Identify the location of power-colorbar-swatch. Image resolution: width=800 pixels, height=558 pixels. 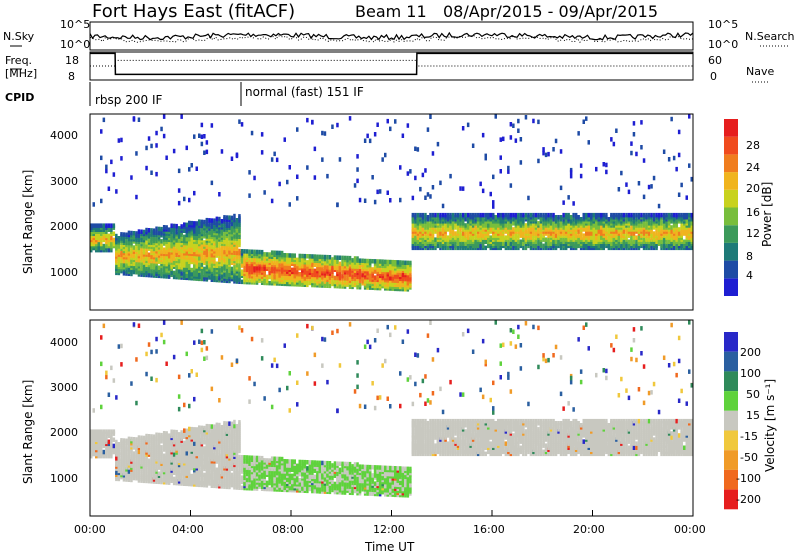
(731, 128).